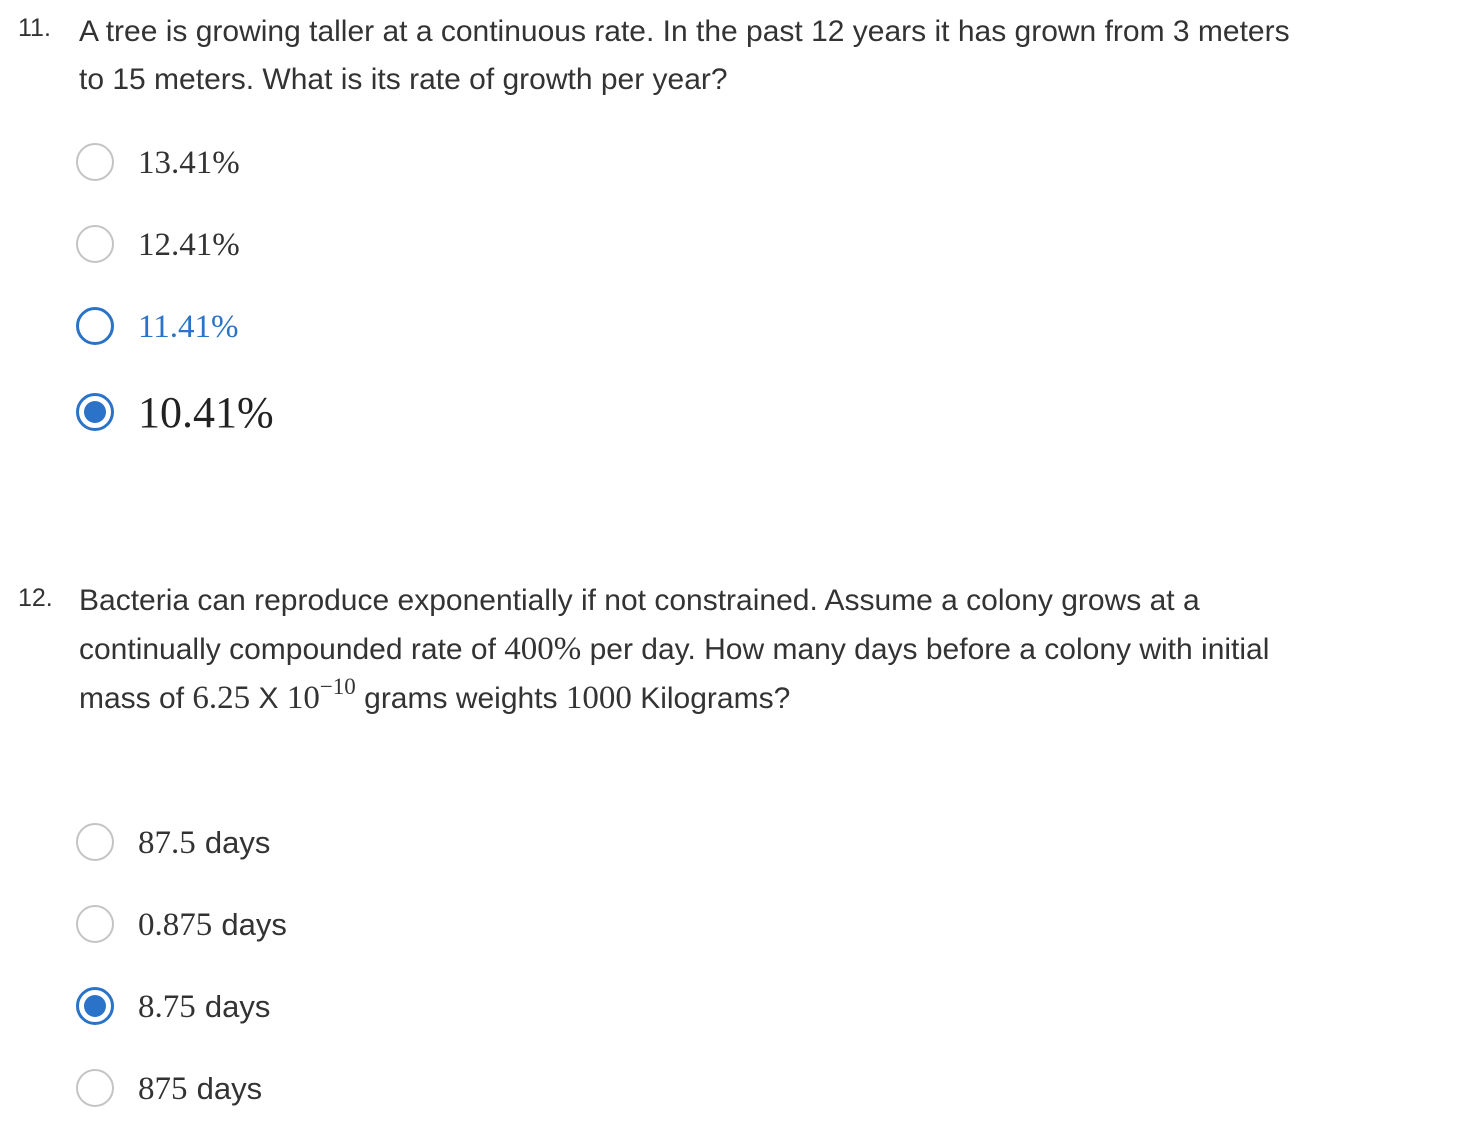 The image size is (1472, 1144). I want to click on answer-option-hovered: 11.41%, so click(157, 326).